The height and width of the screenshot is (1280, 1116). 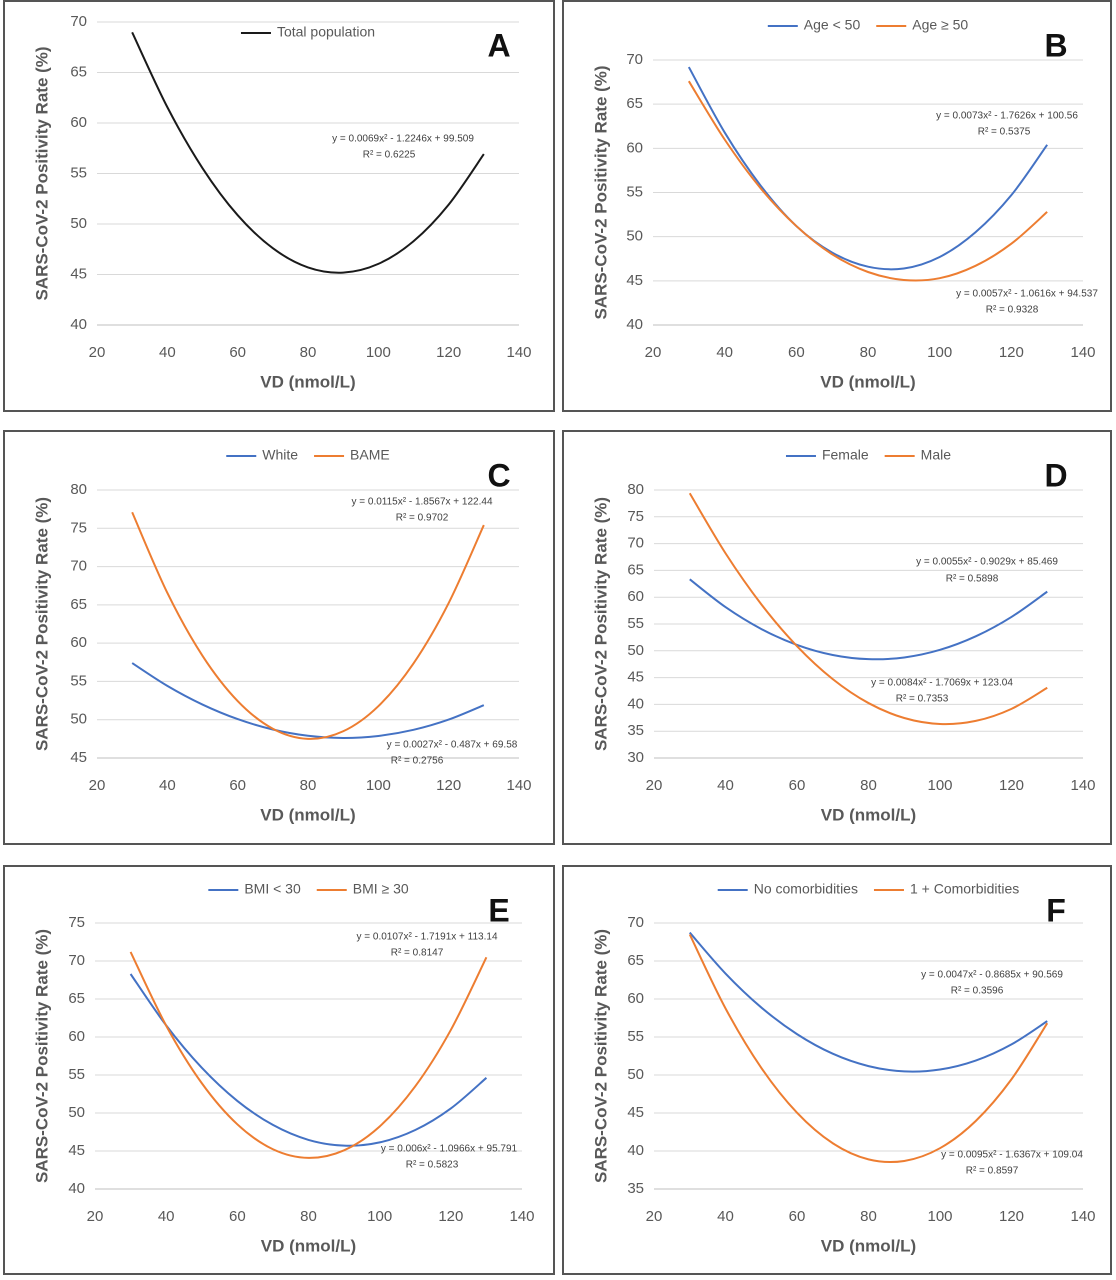 I want to click on annotation: R² = 0.9328, so click(x=1012, y=310).